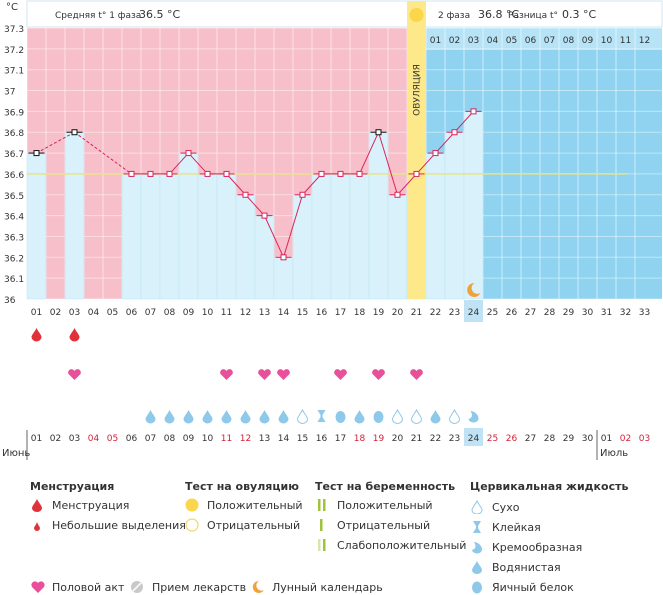 This screenshot has width=663, height=595. What do you see at coordinates (39, 525) in the screenshot?
I see `small-blood-drop-icon` at bounding box center [39, 525].